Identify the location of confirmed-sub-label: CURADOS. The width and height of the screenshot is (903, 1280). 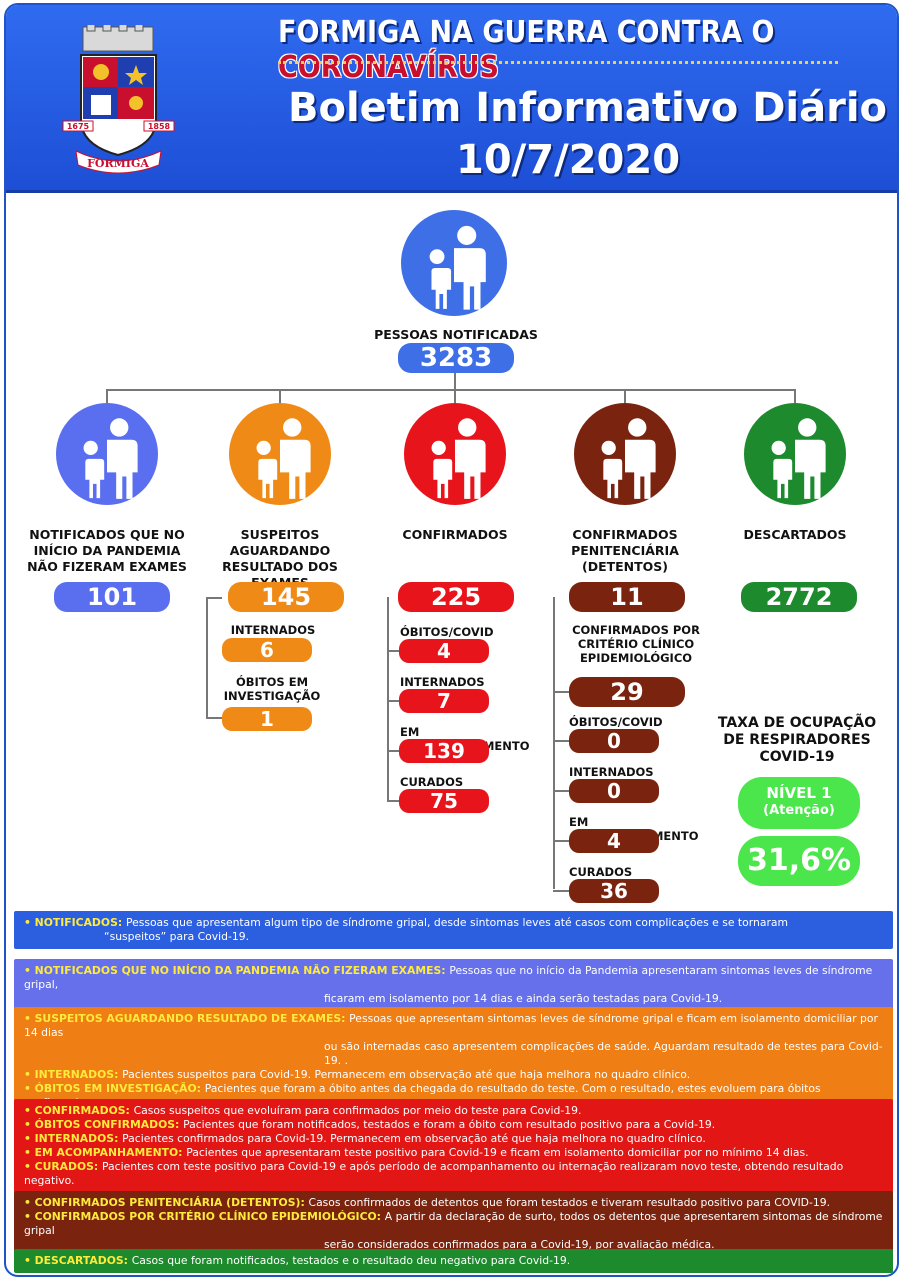
(432, 782).